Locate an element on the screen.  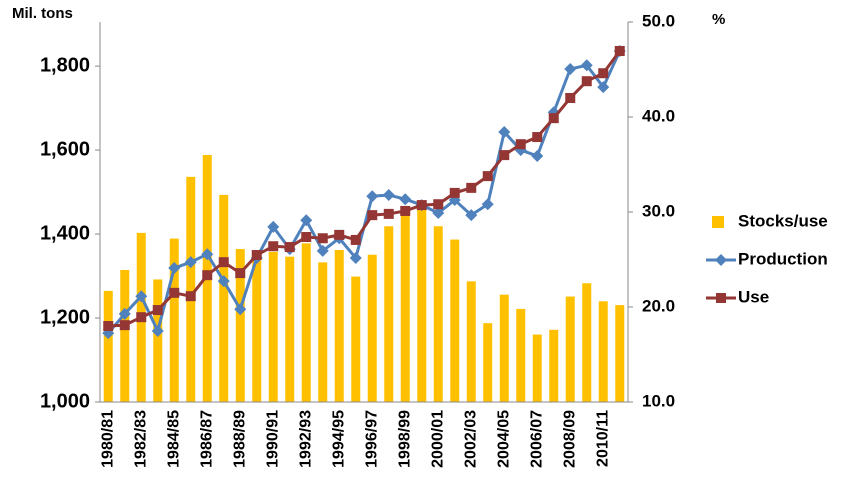
x-tick-label: 1996/97 is located at coordinates (371, 439).